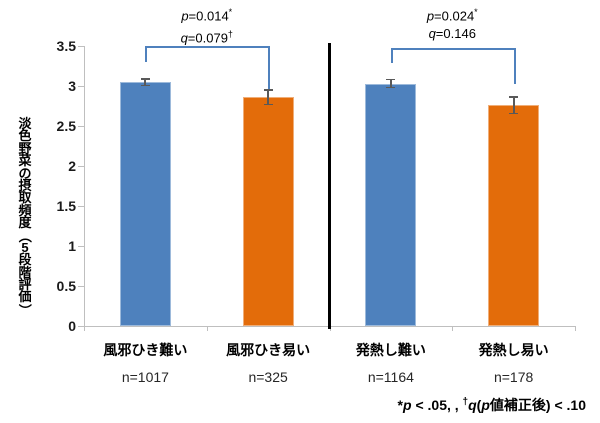 The height and width of the screenshot is (423, 600). Describe the element at coordinates (485, 405) in the screenshot. I see `footnote-inner-p: p` at that location.